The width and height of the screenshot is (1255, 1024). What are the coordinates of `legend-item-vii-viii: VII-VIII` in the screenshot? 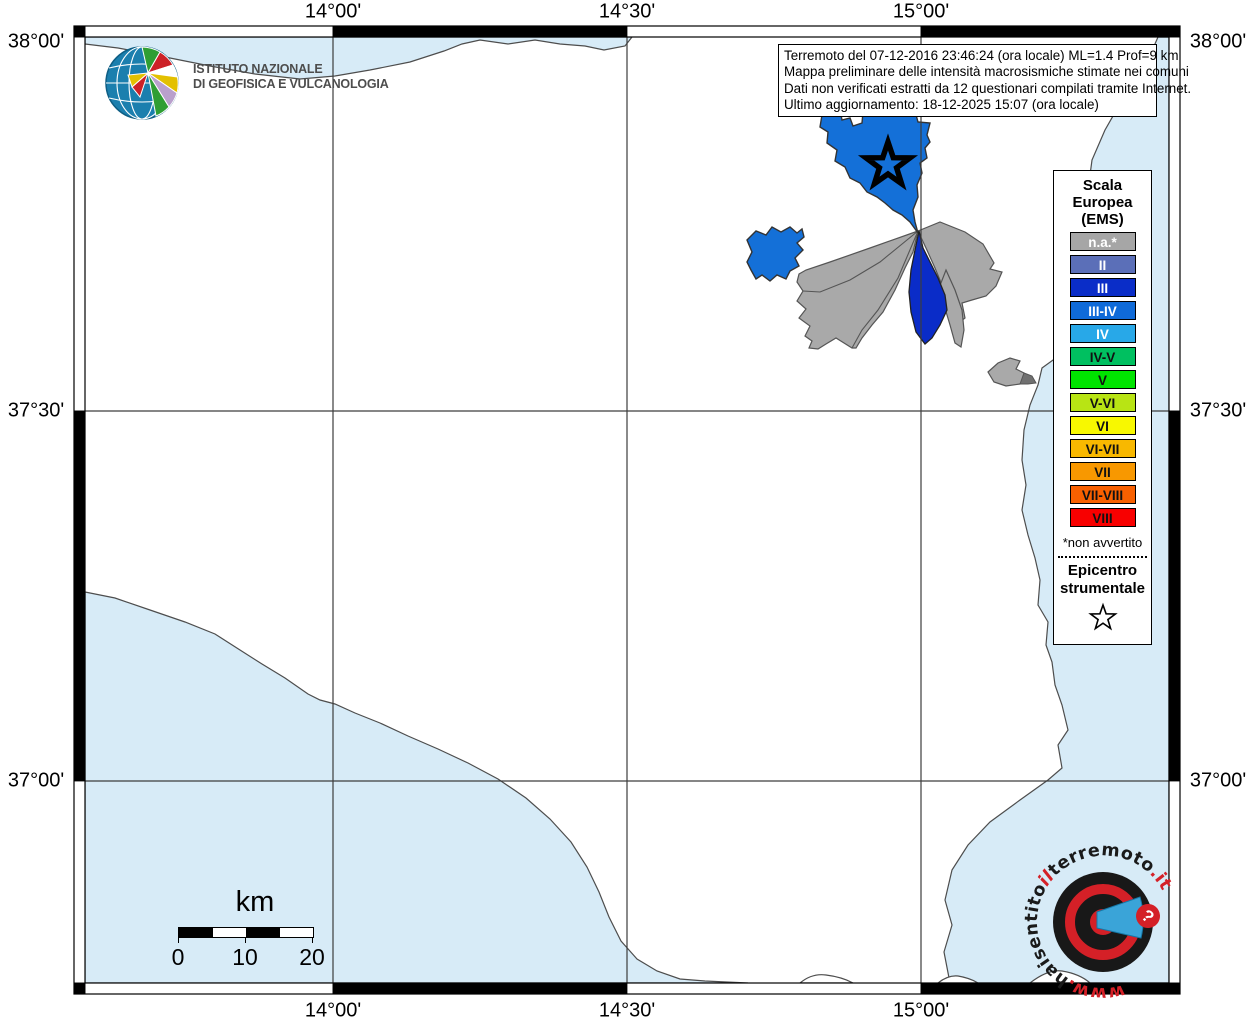 It's located at (1102, 494).